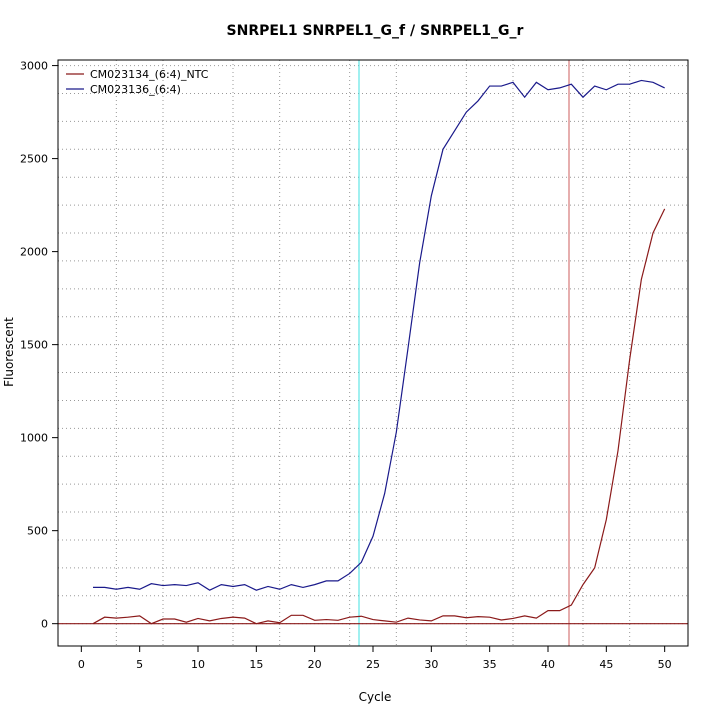  What do you see at coordinates (665, 664) in the screenshot?
I see `x-tick-label: 50` at bounding box center [665, 664].